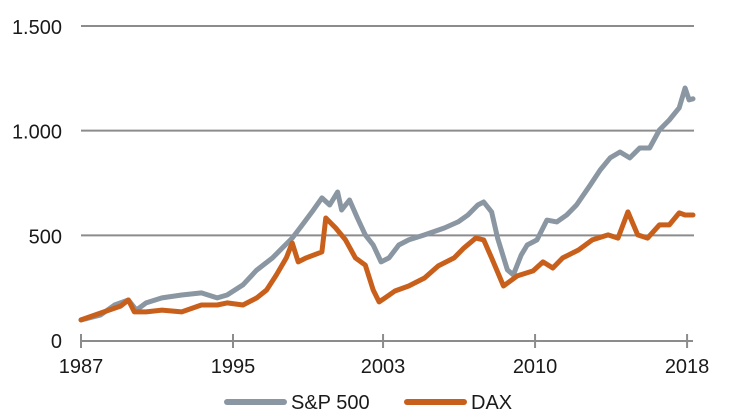 This screenshot has height=420, width=730. What do you see at coordinates (491, 403) in the screenshot?
I see `legend-label: DAX` at bounding box center [491, 403].